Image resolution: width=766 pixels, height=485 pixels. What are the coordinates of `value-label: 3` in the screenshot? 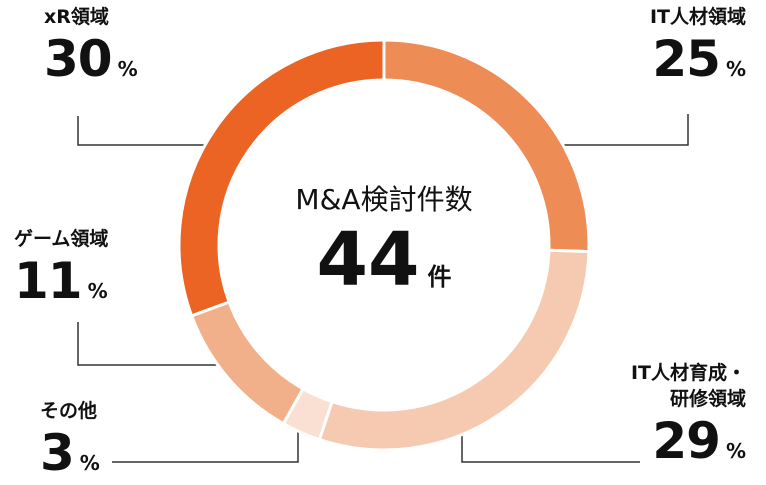 It's located at (57, 453).